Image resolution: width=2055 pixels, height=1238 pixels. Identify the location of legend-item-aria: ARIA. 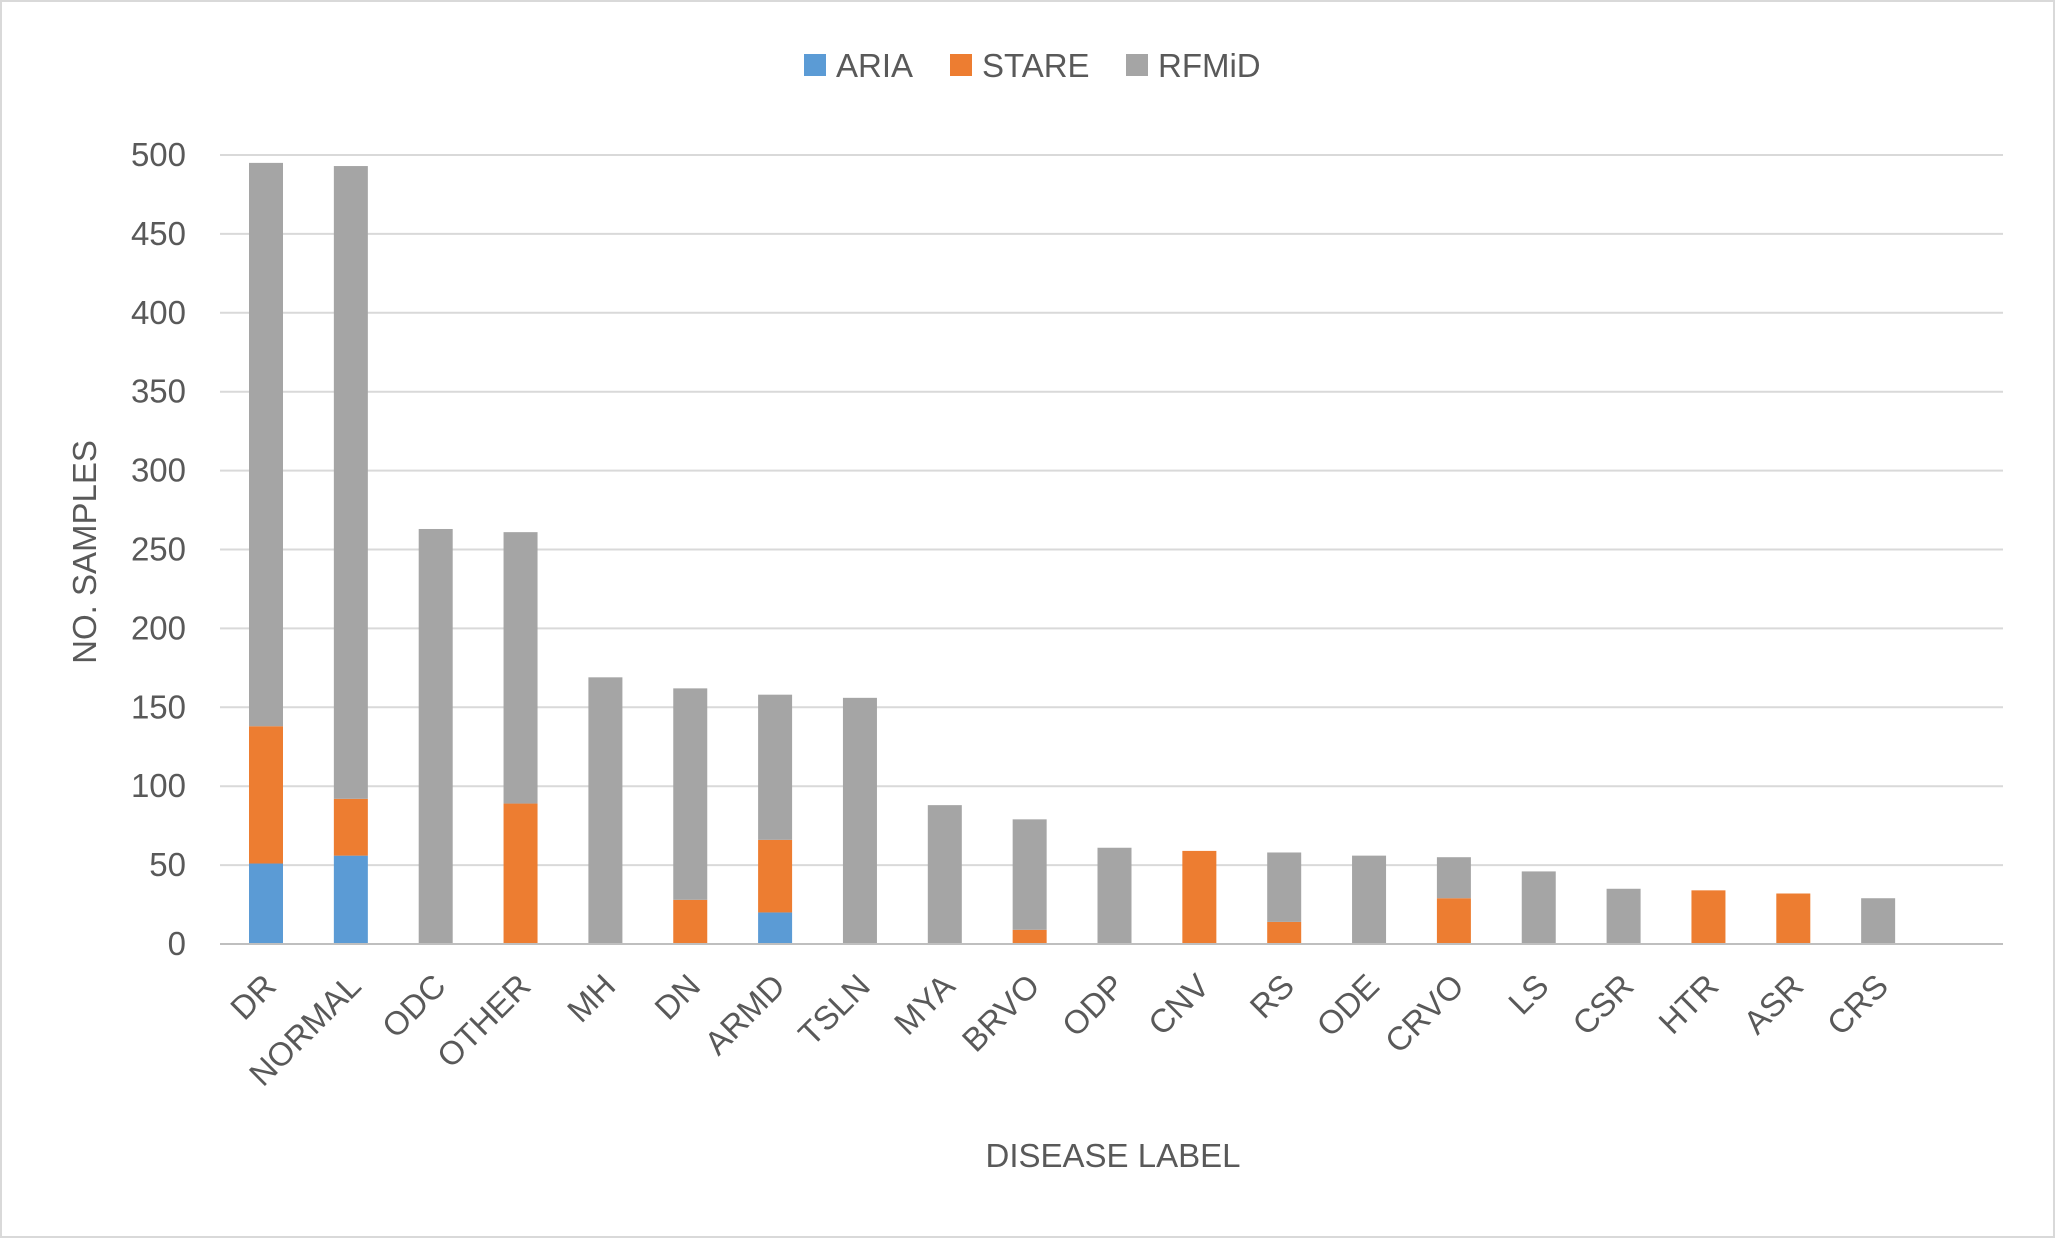
(858, 65).